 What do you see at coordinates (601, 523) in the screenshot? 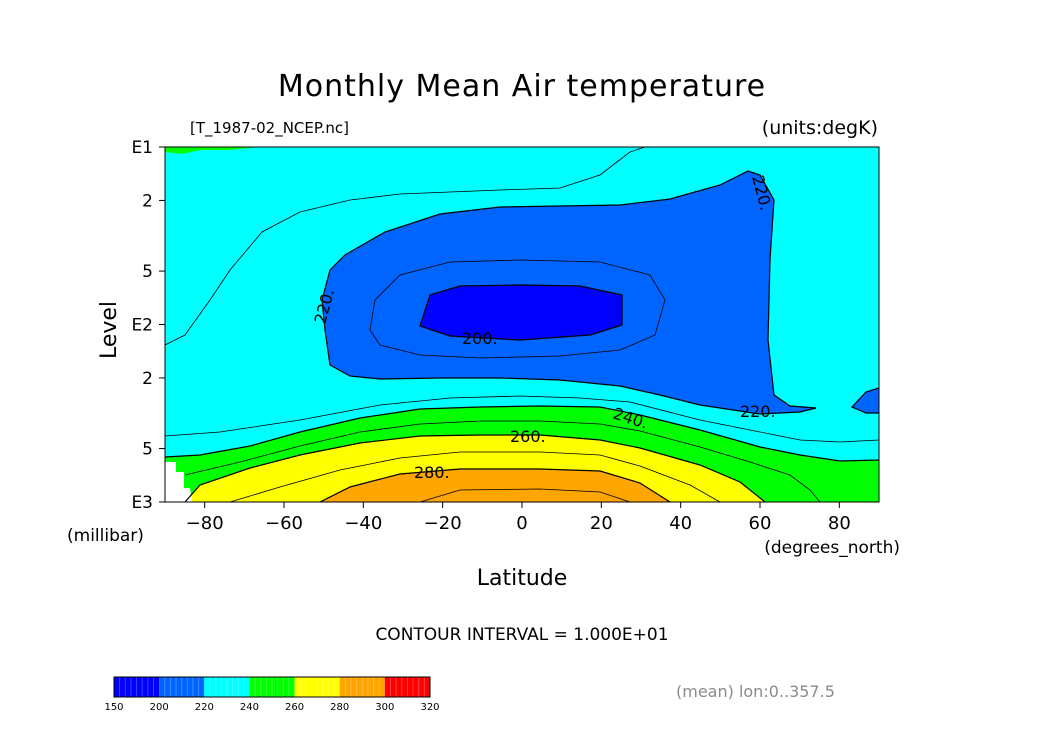
I see `x-tick-label: 20` at bounding box center [601, 523].